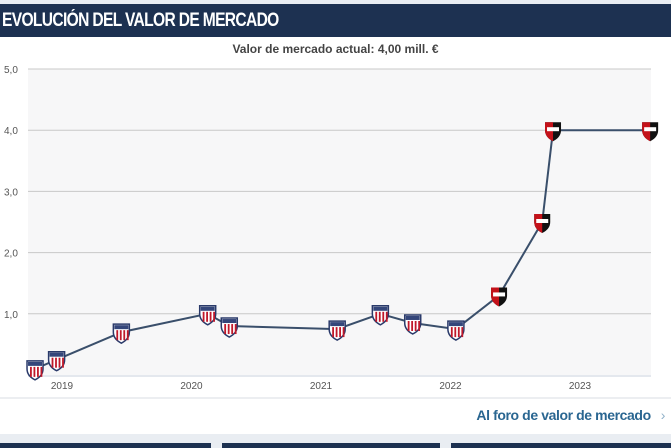  What do you see at coordinates (335, 20) in the screenshot?
I see `section-header: EVOLUCIÓN DEL VALOR DE MERCADO` at bounding box center [335, 20].